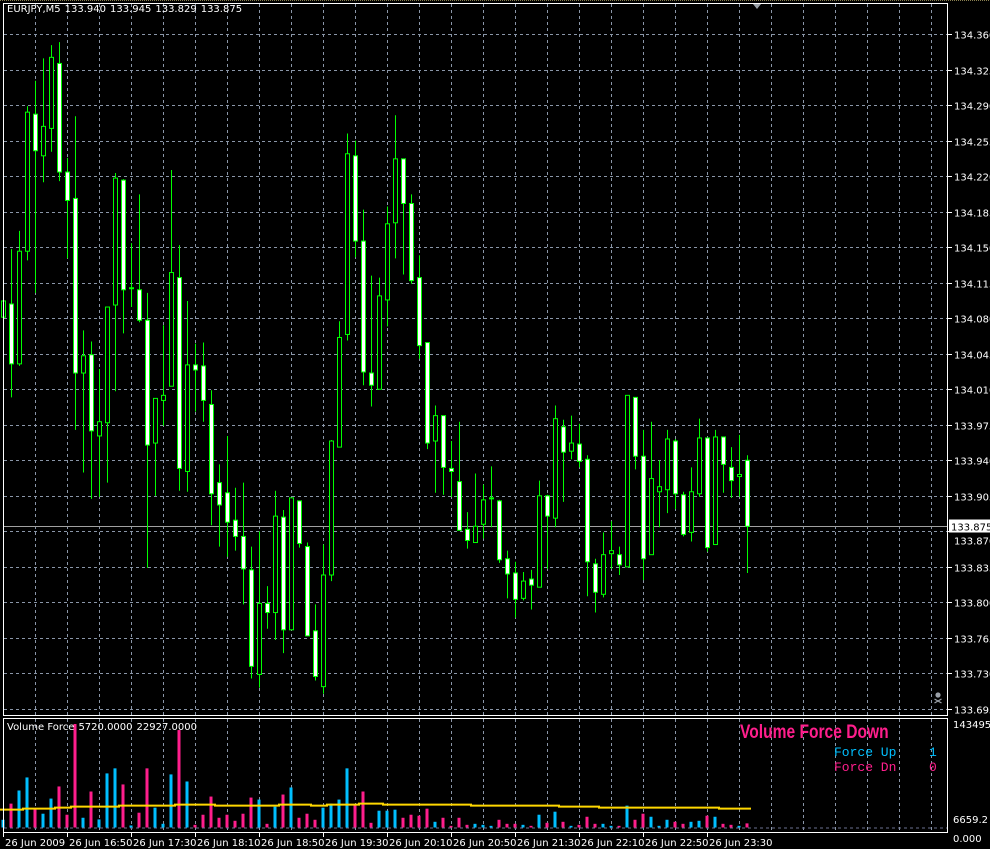 The image size is (990, 849). Describe the element at coordinates (865, 752) in the screenshot. I see `force-up-label: Force Up` at that location.